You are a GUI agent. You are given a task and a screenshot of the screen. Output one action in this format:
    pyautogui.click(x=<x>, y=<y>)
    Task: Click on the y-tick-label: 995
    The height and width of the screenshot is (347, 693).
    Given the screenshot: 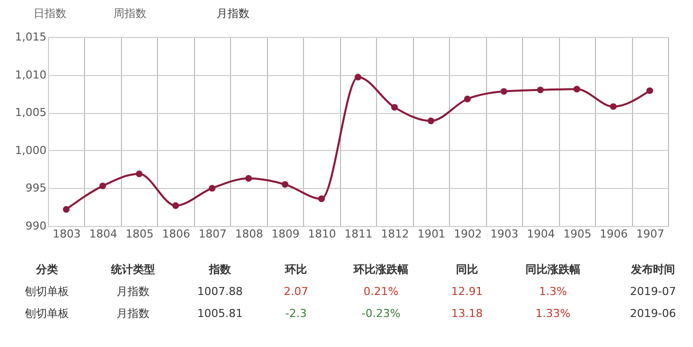 What is the action you would take?
    pyautogui.click(x=36, y=188)
    